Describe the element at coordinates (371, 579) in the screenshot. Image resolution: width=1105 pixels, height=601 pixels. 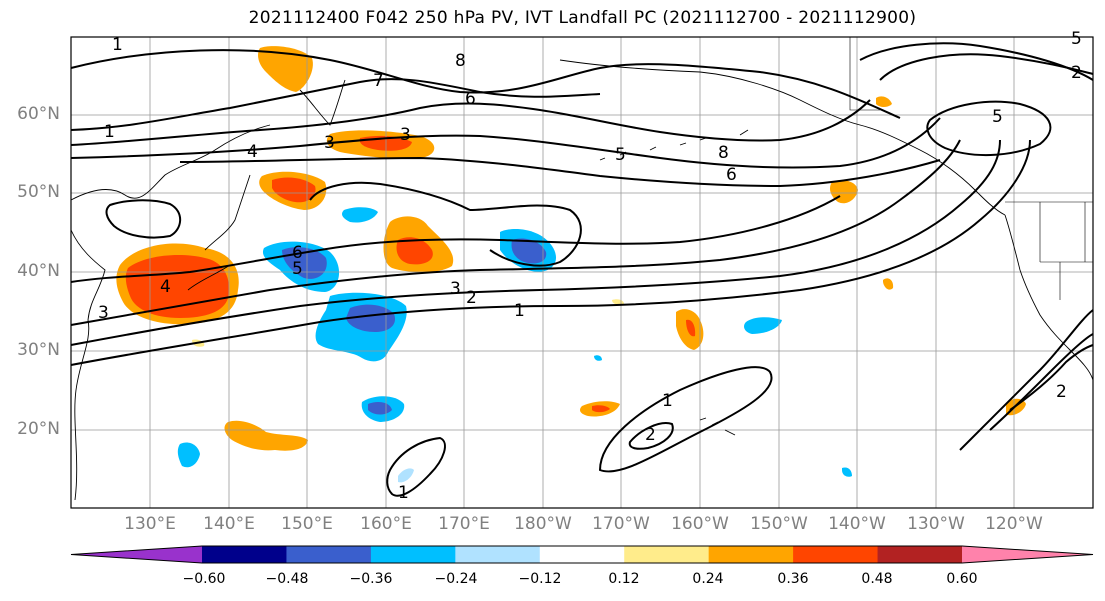
I see `colorbar-tick-label: −0.36` at that location.